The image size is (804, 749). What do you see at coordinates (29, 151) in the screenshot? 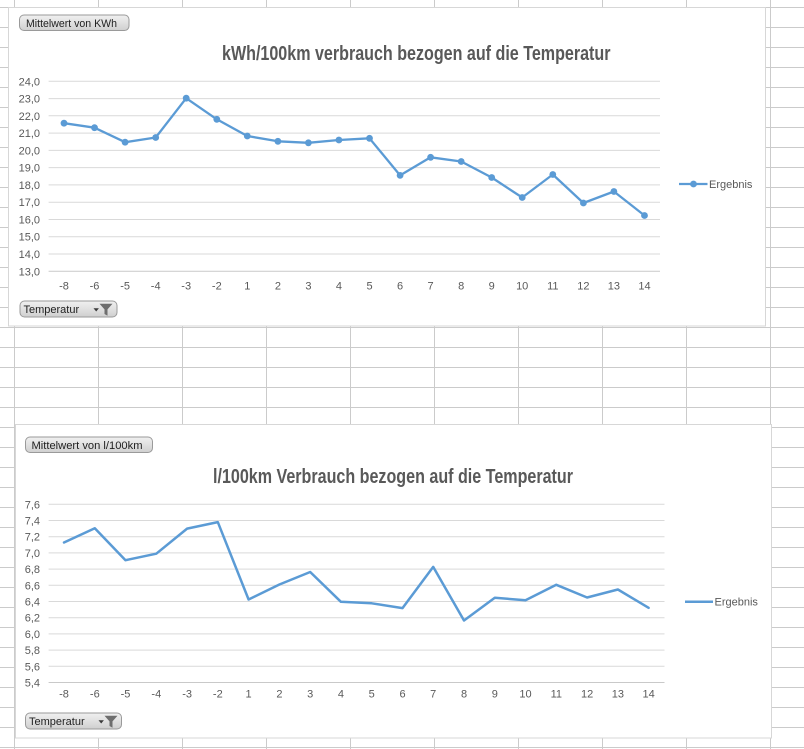
I see `svg-text: 20,0` at bounding box center [29, 151].